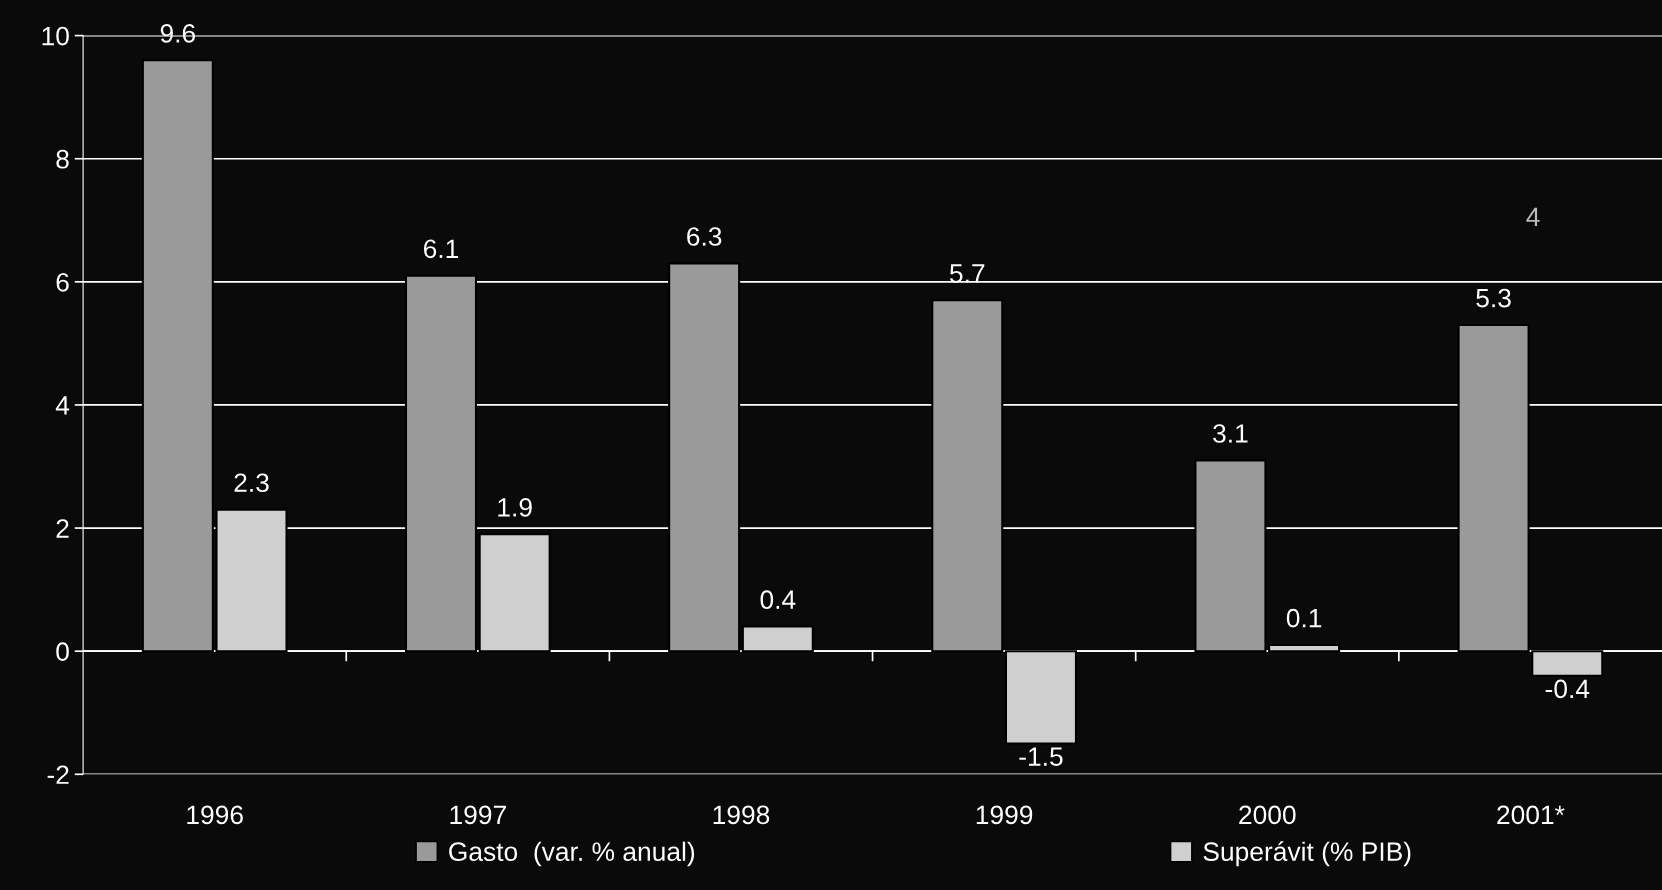  I want to click on y-tick-label: 4, so click(62, 405).